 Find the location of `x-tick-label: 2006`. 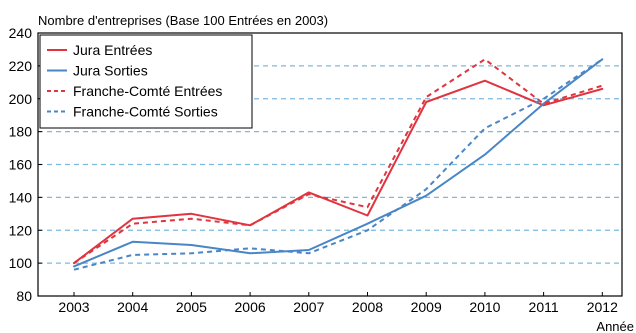

x-tick-label: 2006 is located at coordinates (250, 307).